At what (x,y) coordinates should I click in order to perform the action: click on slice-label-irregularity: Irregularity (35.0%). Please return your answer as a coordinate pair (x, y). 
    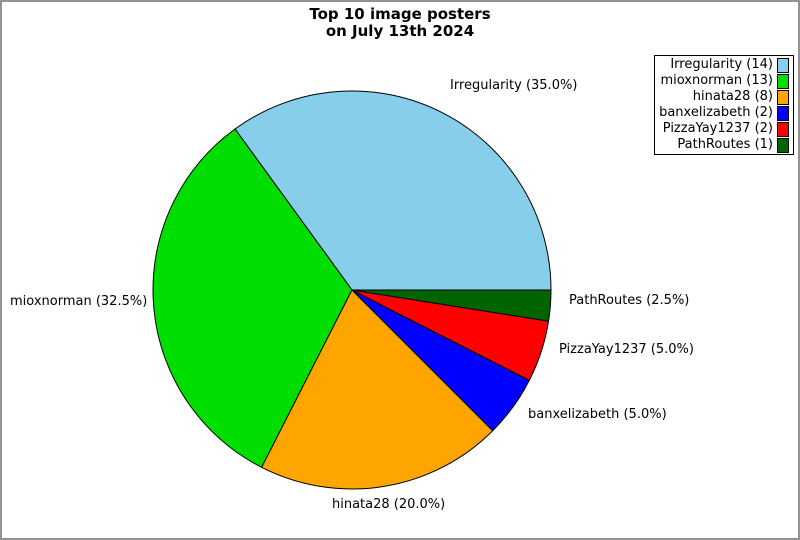
    Looking at the image, I should click on (514, 85).